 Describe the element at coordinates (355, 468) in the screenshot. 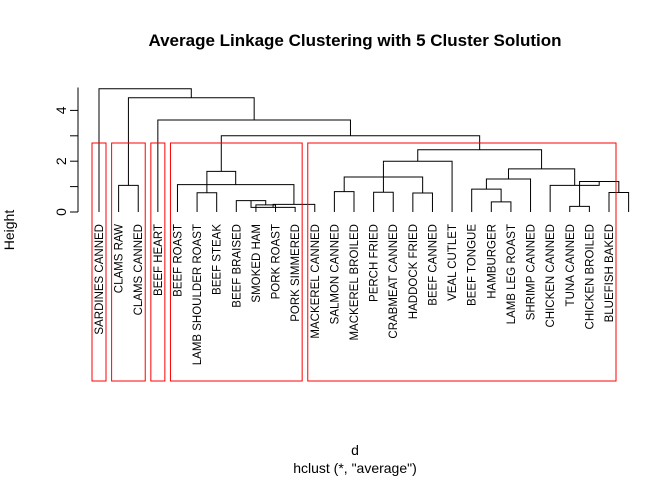

I see `method-label: hclust (*, "average")` at that location.